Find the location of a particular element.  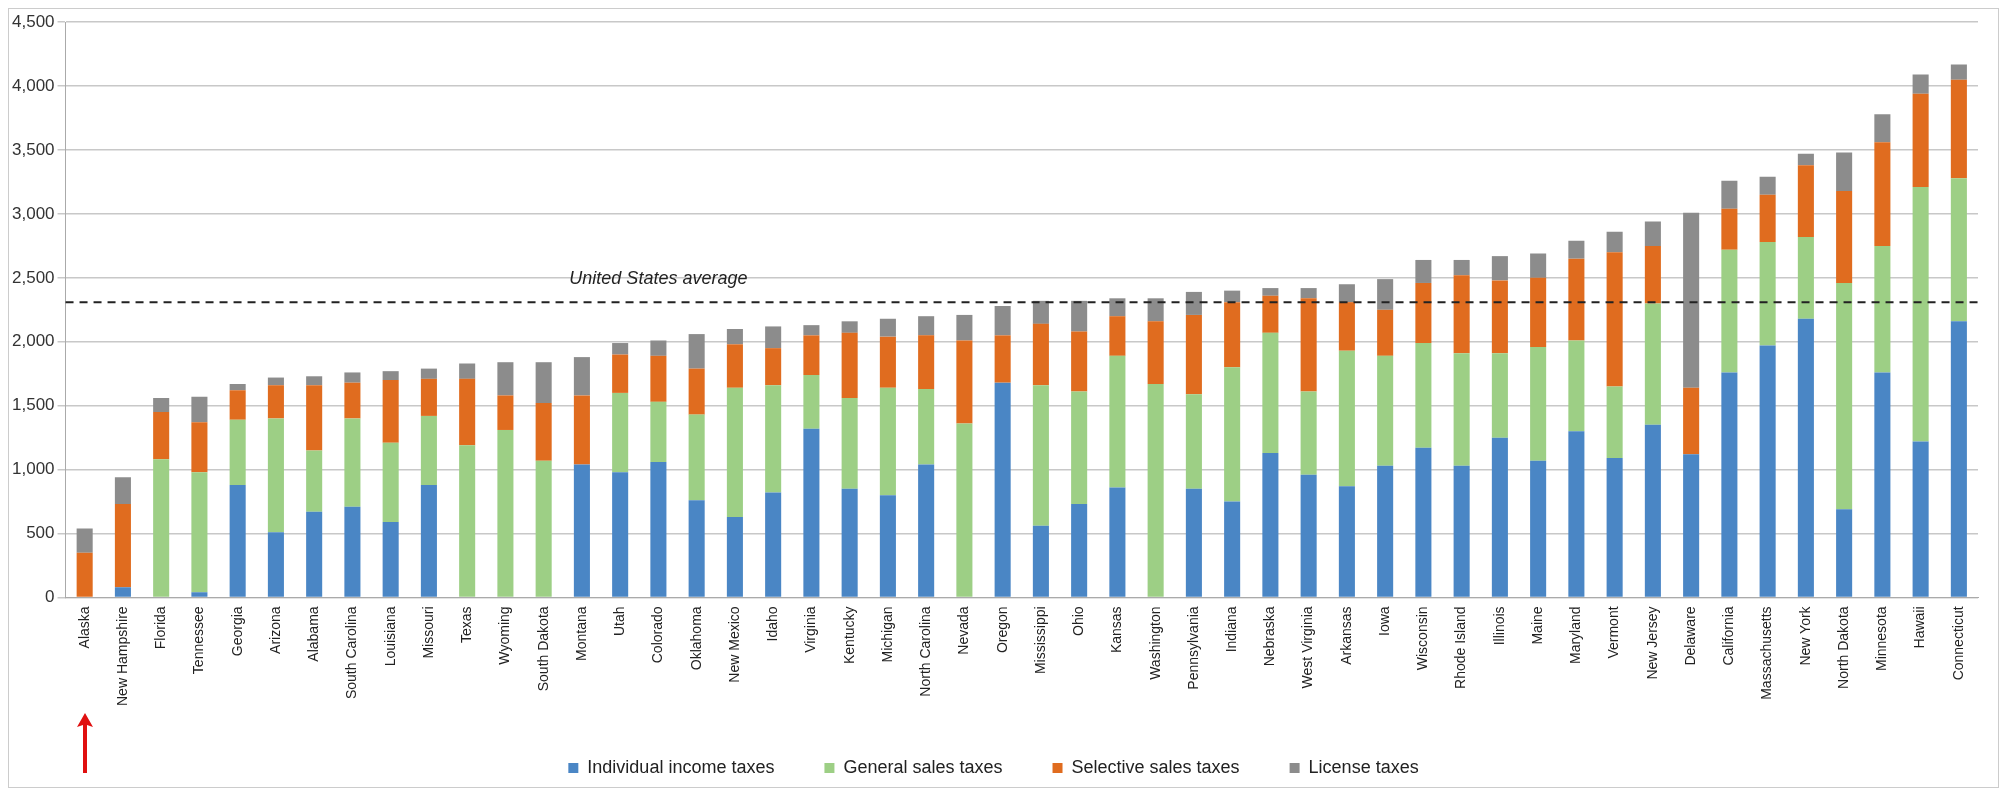

legend-label: Selective sales taxes is located at coordinates (1155, 766).